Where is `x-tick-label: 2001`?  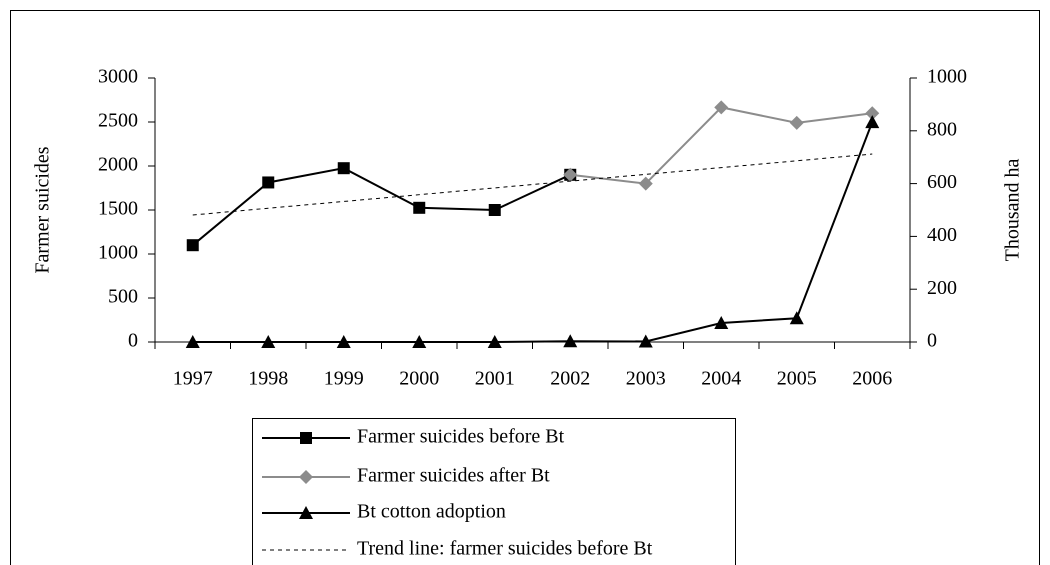 x-tick-label: 2001 is located at coordinates (495, 379).